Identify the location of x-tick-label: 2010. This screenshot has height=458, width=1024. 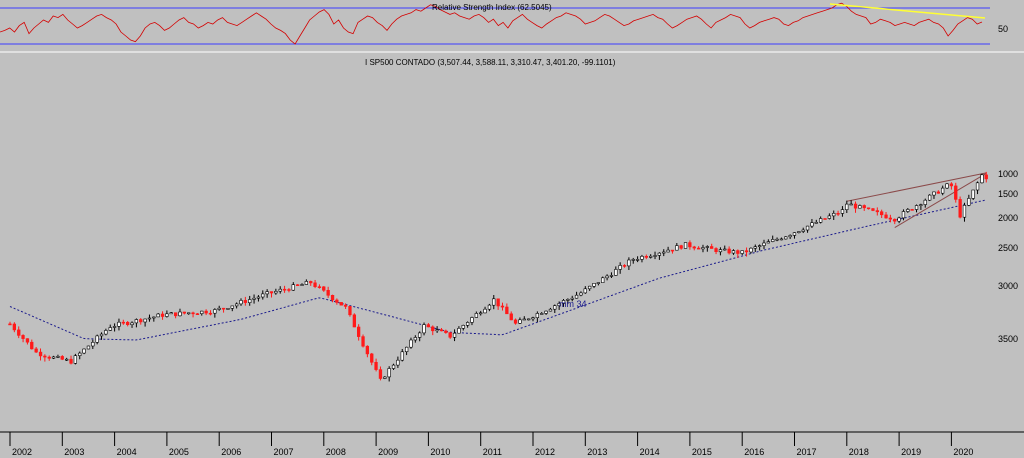
(440, 452).